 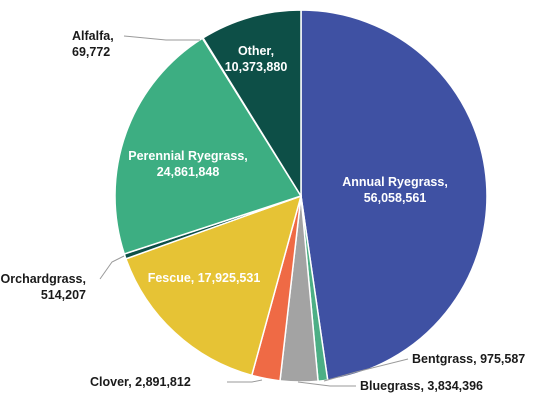 I want to click on label-clover: Clover, 2,891,812, so click(x=140, y=382).